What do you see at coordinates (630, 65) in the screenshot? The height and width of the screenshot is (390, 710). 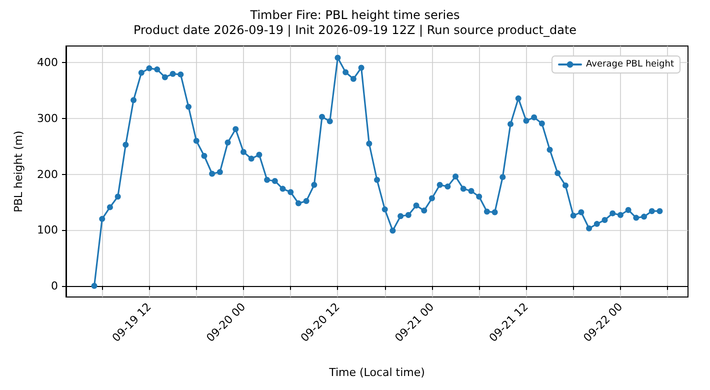 I see `legend-label: Average PBL height` at bounding box center [630, 65].